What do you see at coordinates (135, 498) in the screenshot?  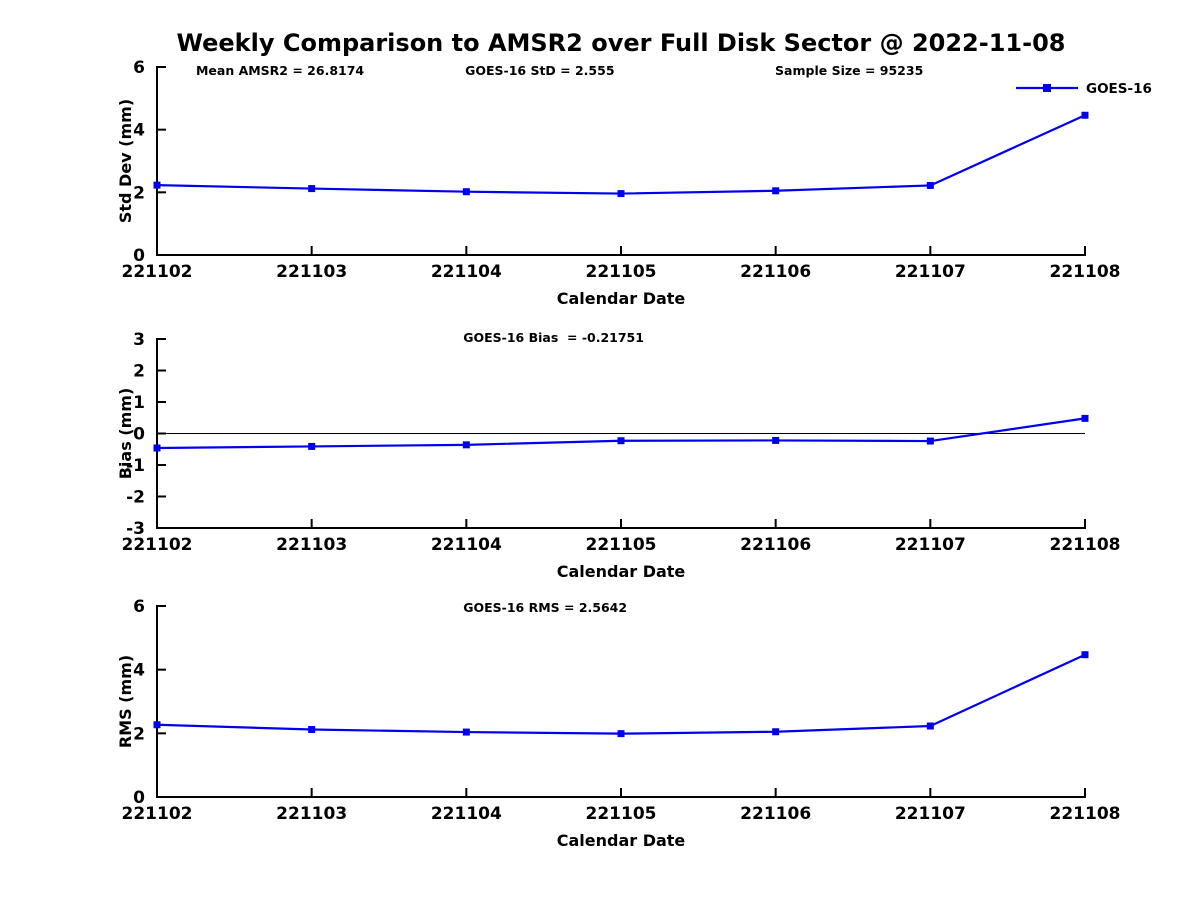 I see `y-tick-label: -2` at bounding box center [135, 498].